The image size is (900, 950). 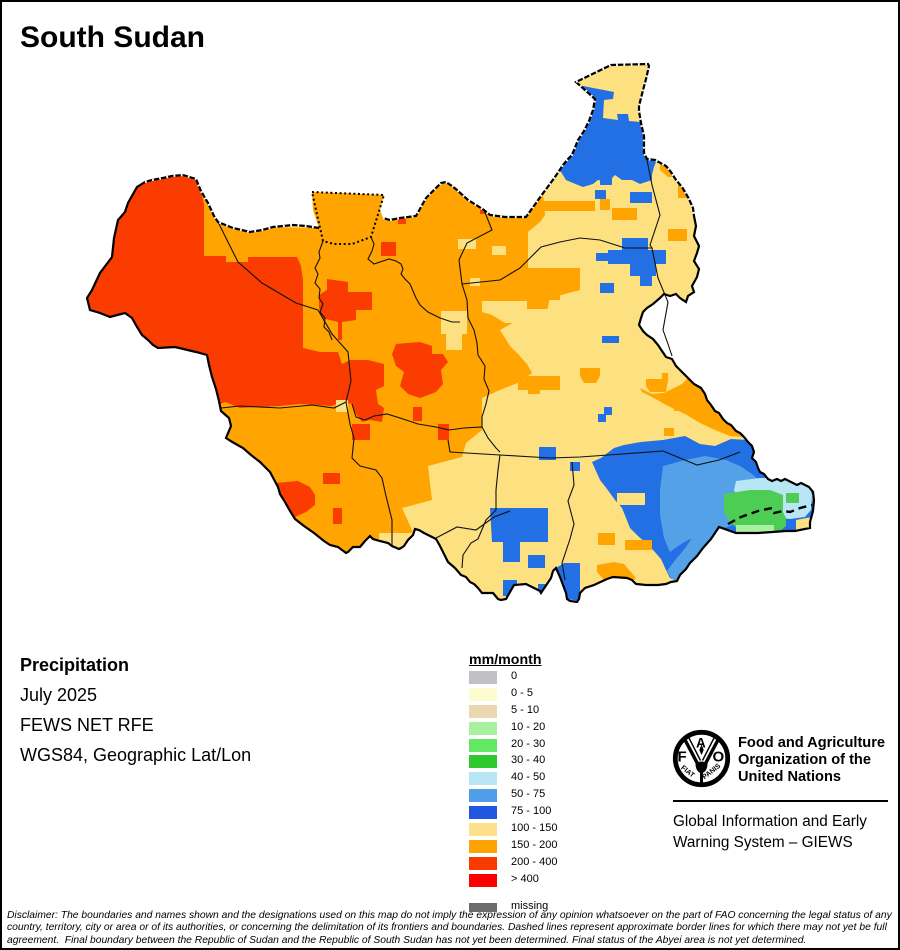 What do you see at coordinates (682, 757) in the screenshot?
I see `svg-text: F` at bounding box center [682, 757].